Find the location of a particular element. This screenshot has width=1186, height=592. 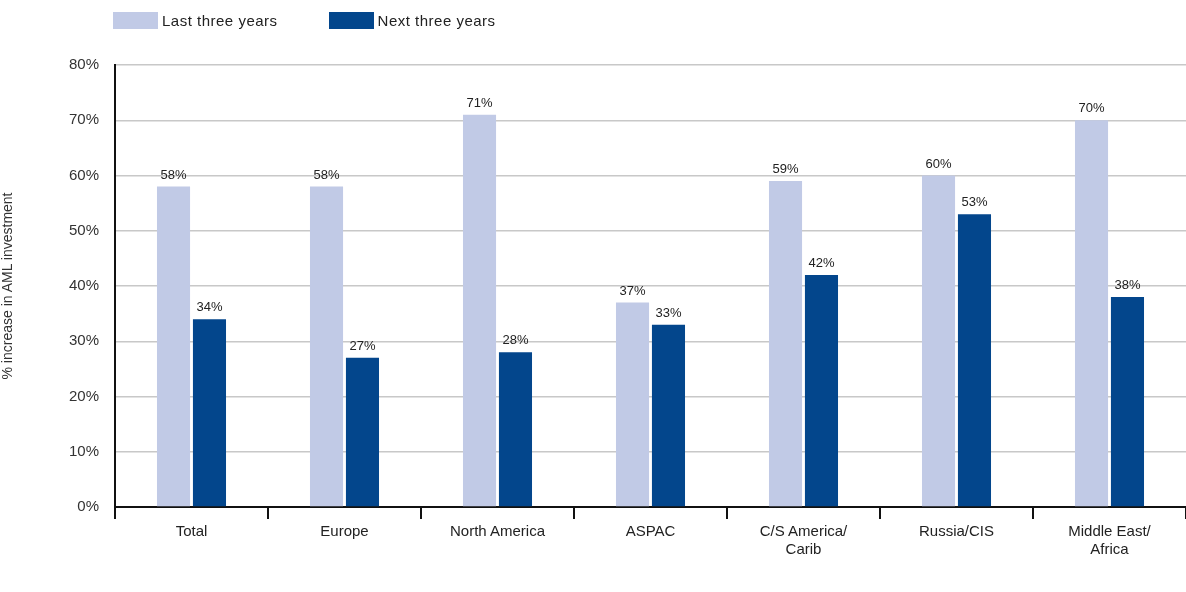

y-tick-label: 40% is located at coordinates (83, 285).